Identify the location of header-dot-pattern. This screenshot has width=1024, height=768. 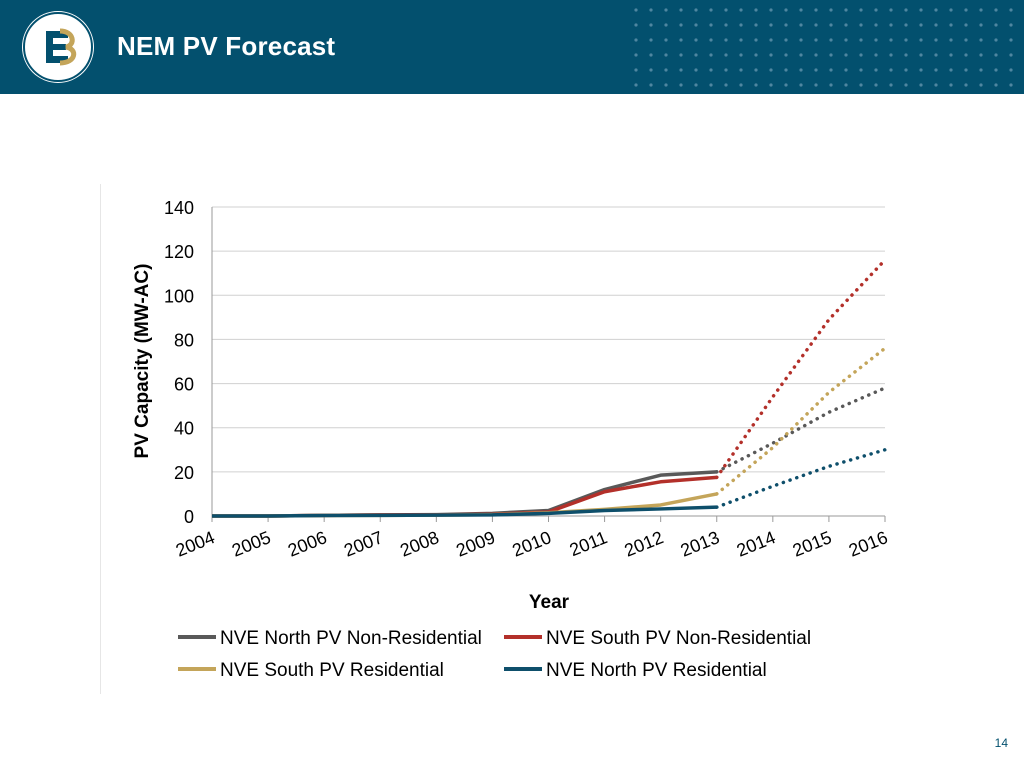
(823, 47).